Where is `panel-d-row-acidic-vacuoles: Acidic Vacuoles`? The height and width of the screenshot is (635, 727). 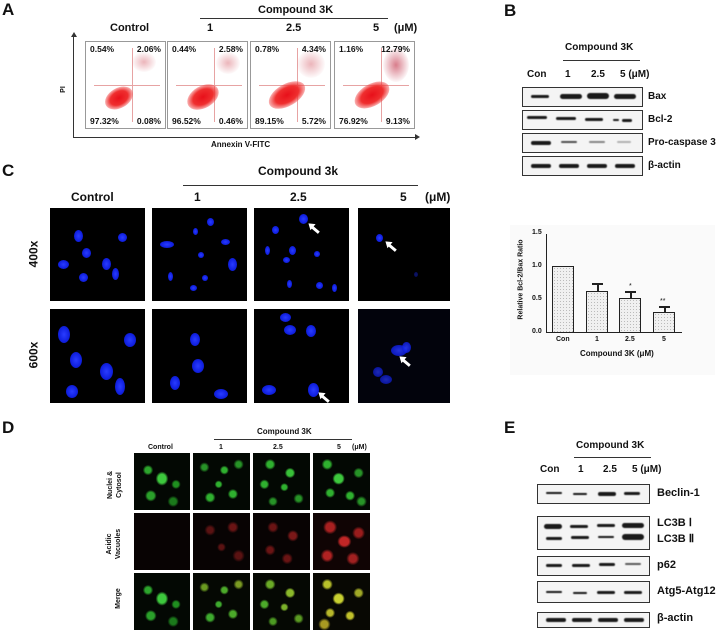
panel-d-row-acidic-vacuoles: Acidic Vacuoles is located at coordinates (114, 544).